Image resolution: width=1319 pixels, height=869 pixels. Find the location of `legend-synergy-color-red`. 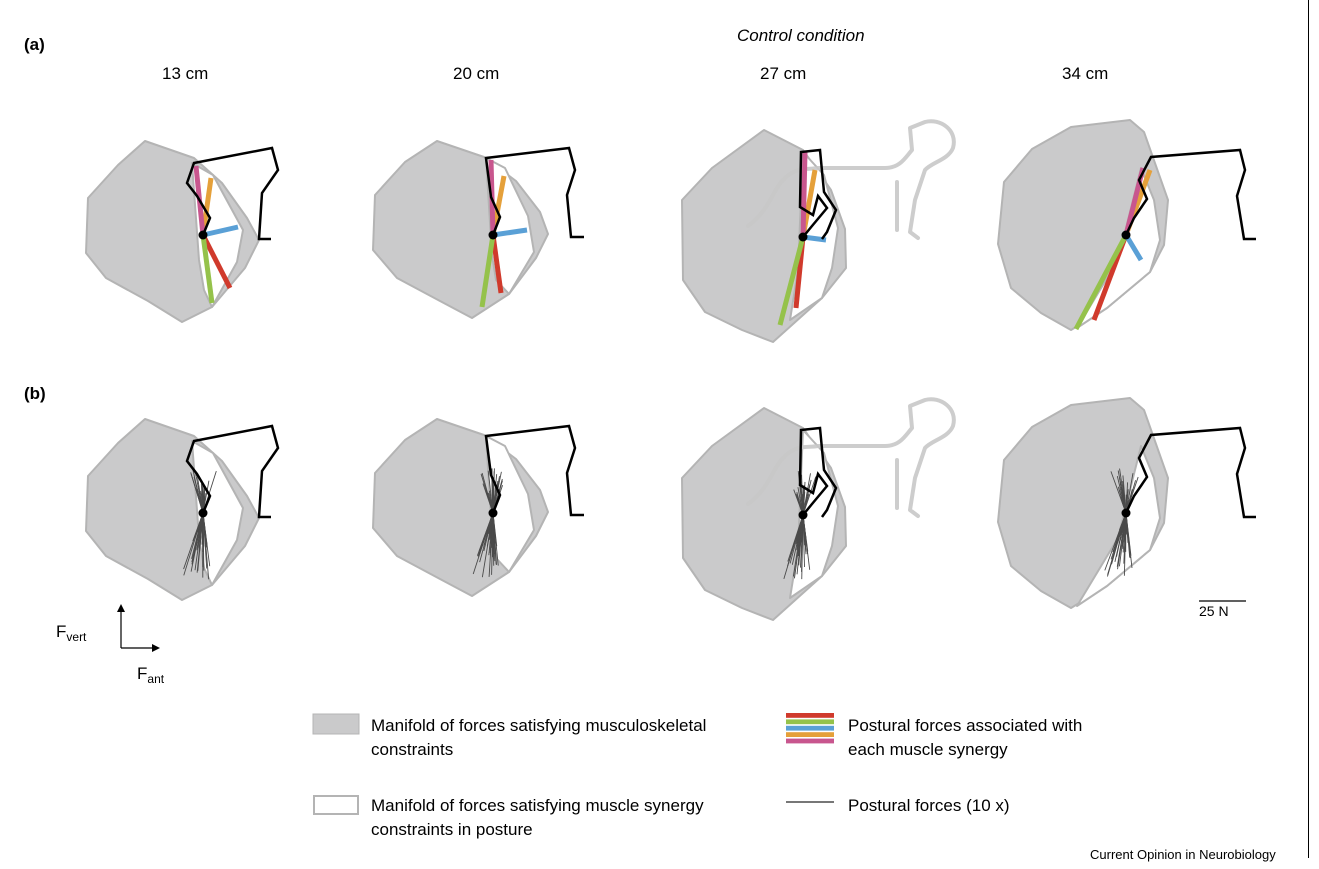

legend-synergy-color-red is located at coordinates (810, 715).